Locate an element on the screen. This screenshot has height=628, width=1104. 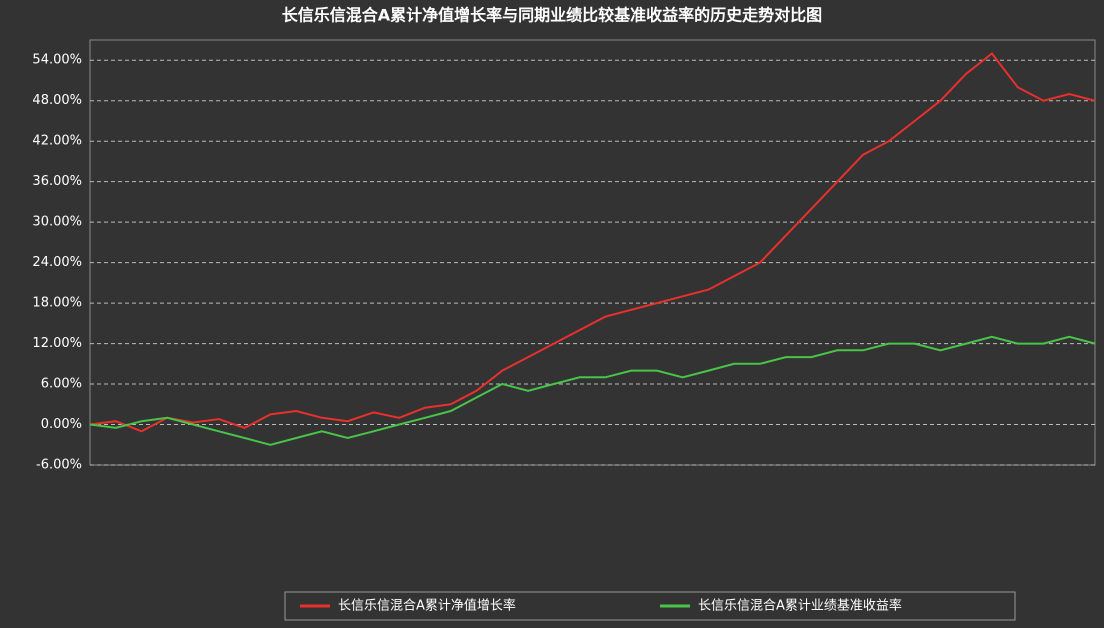
y-tick-label: 48.00% is located at coordinates (57, 100).